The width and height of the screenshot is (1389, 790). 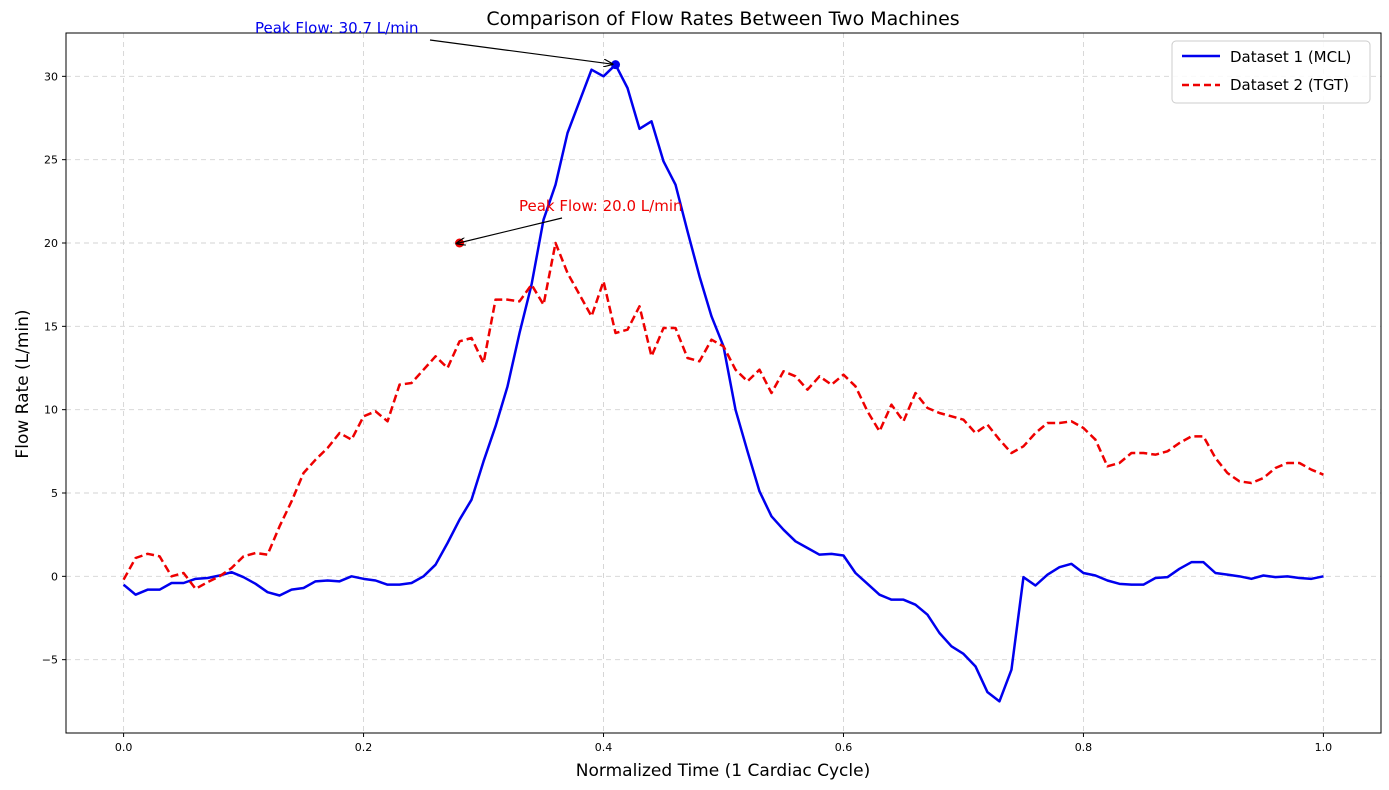 I want to click on legend-label-tgt: Dataset 2 (TGT), so click(x=1289, y=85).